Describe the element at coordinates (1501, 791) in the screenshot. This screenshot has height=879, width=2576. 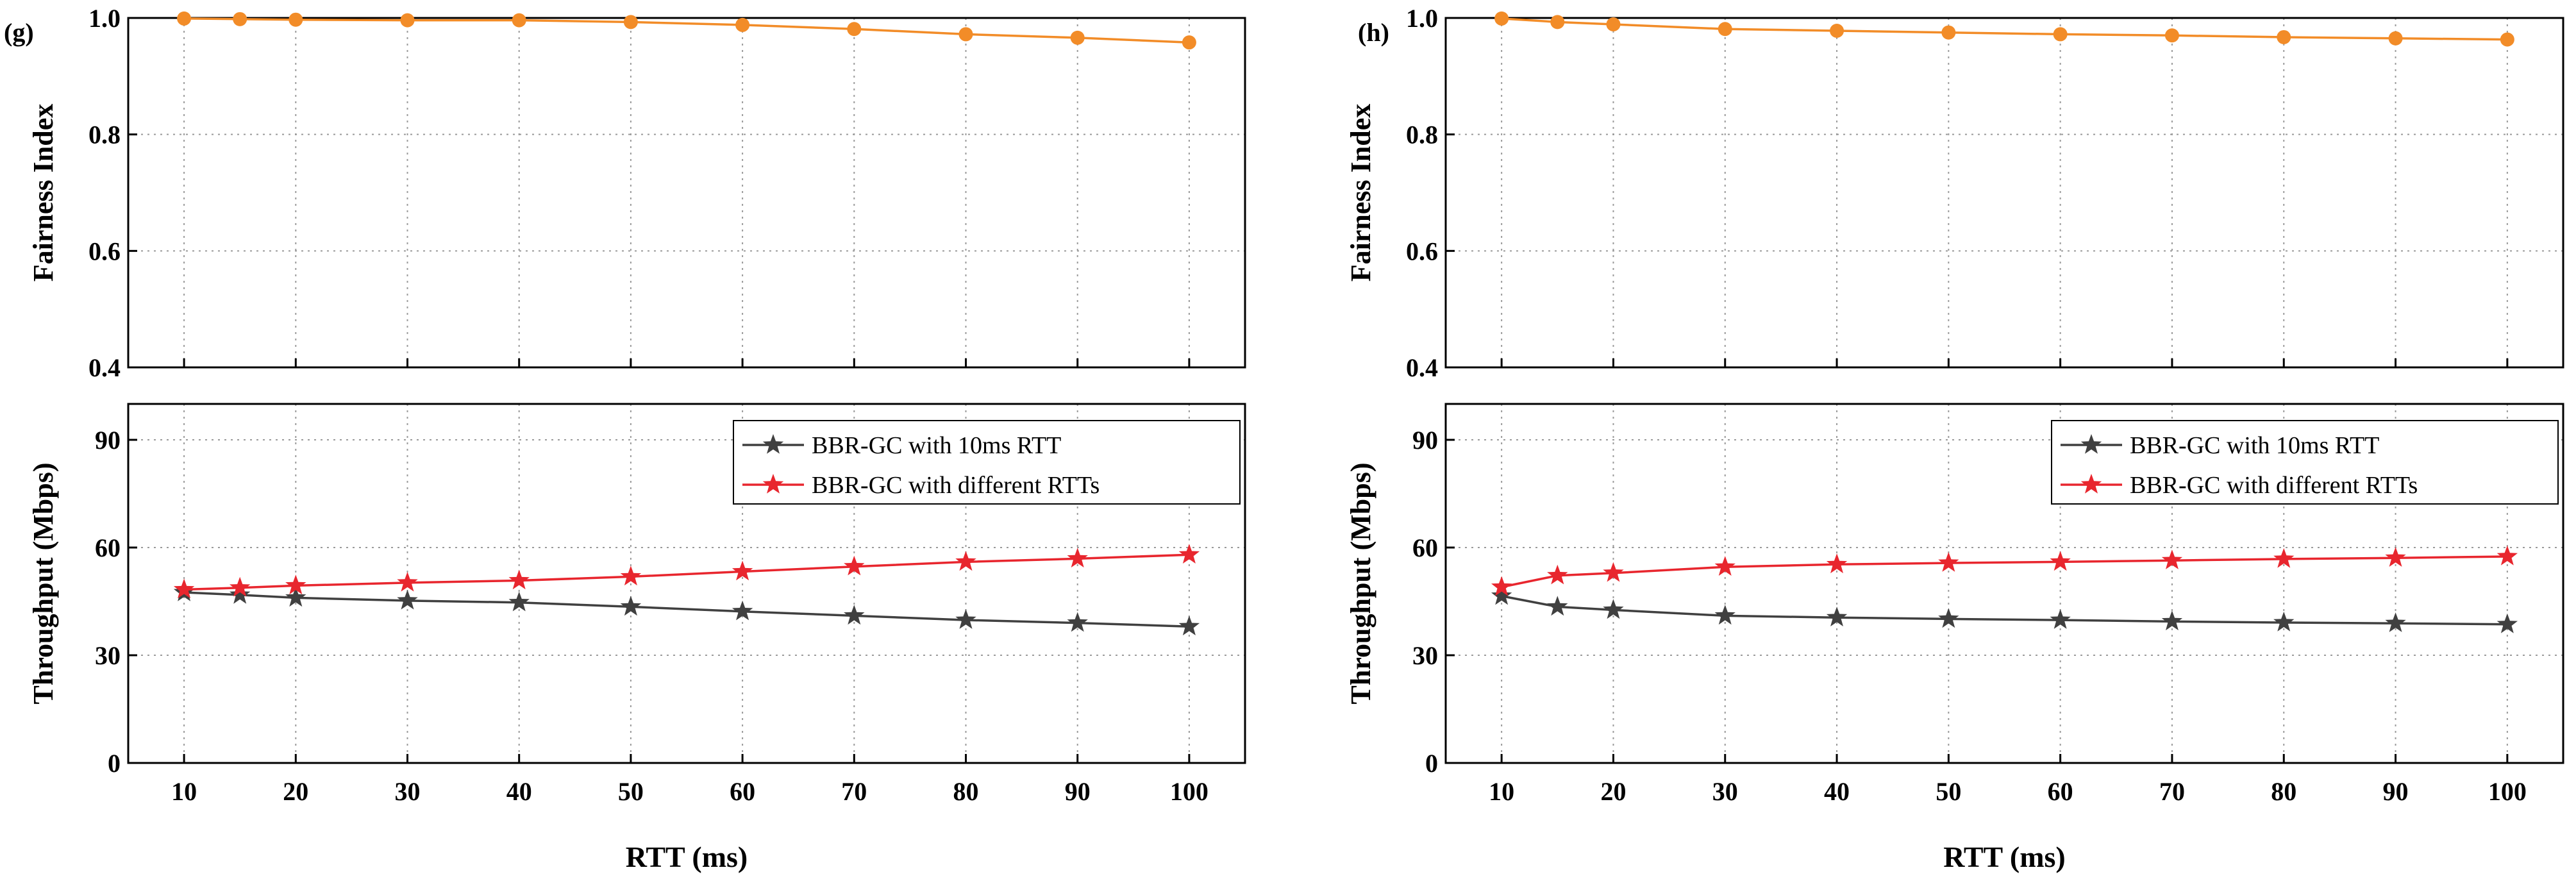
I see `x-tick-label: 10` at that location.